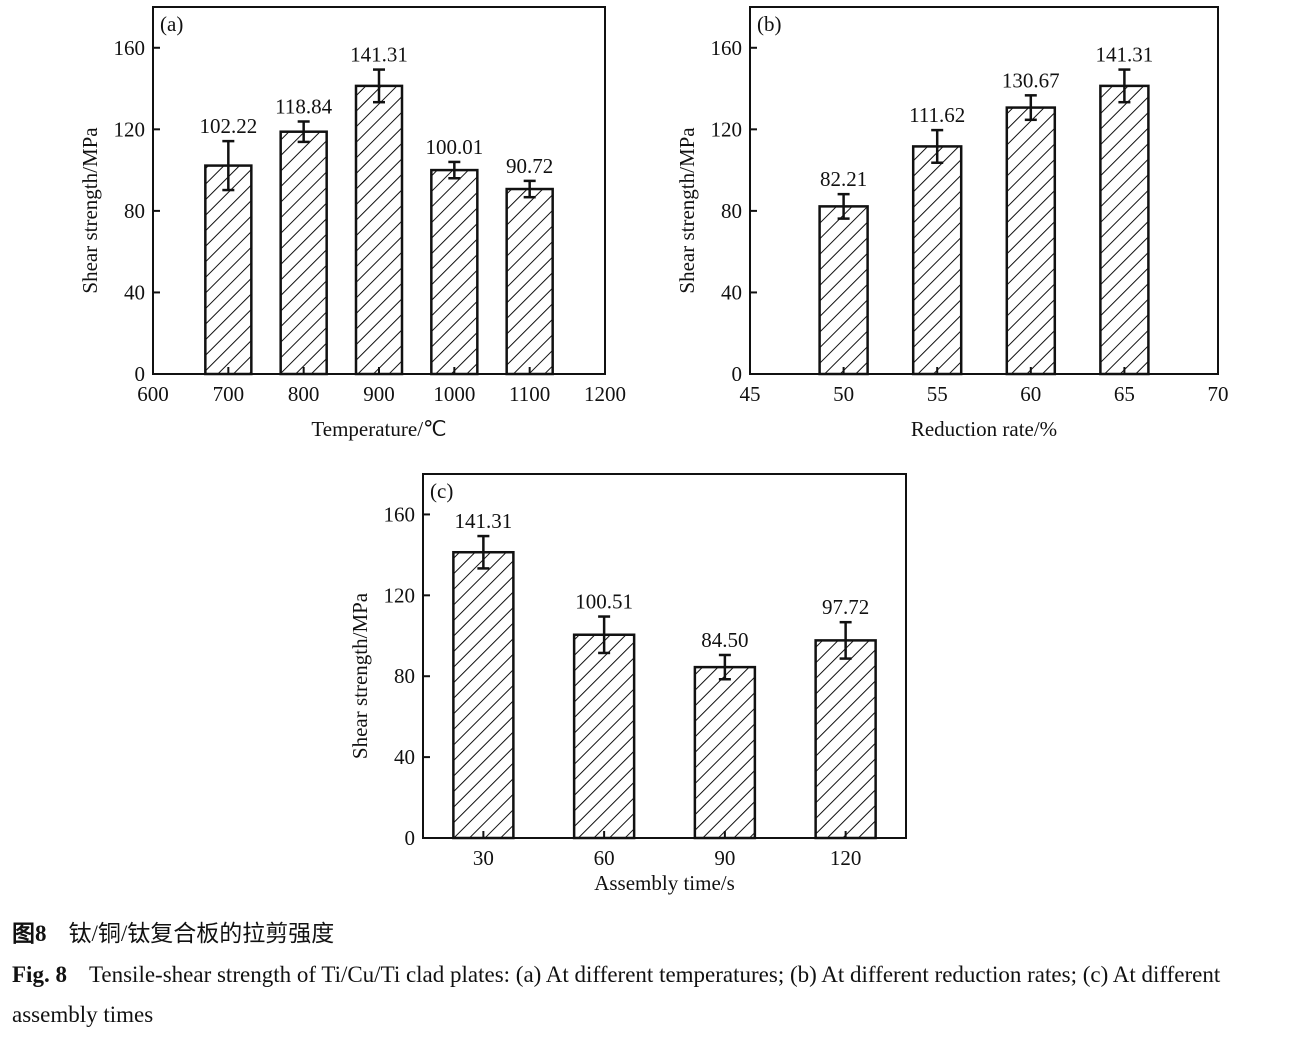 Image resolution: width=1308 pixels, height=1039 pixels. I want to click on data-label: 84.50, so click(724, 640).